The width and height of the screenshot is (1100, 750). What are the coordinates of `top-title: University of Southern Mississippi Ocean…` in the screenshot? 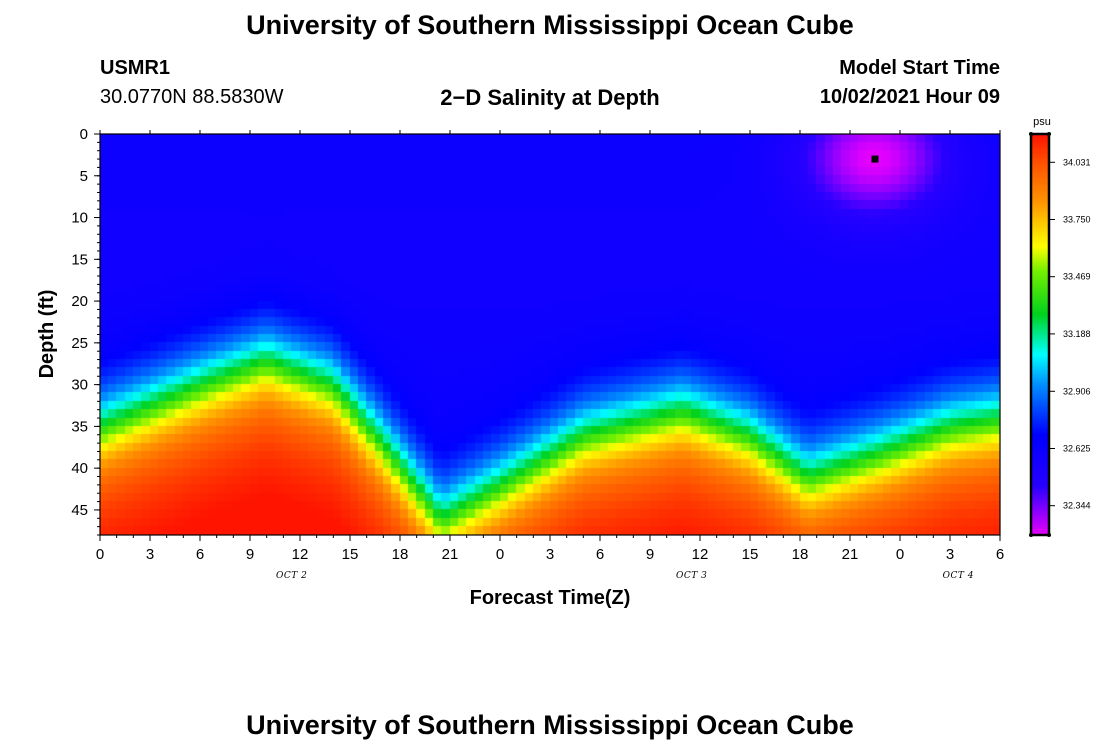 It's located at (550, 25).